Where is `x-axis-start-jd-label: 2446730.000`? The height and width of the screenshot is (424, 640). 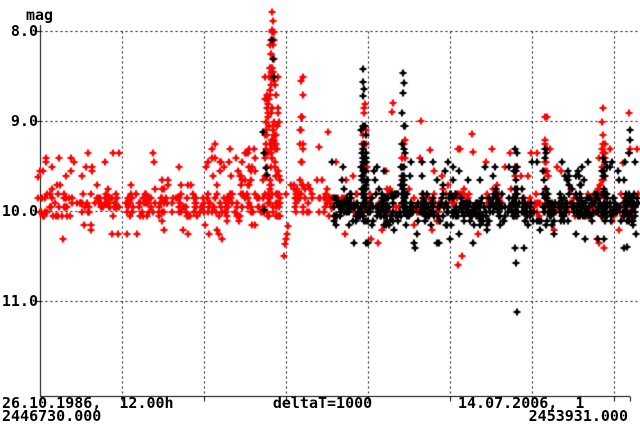
x-axis-start-jd-label: 2446730.000 is located at coordinates (52, 415).